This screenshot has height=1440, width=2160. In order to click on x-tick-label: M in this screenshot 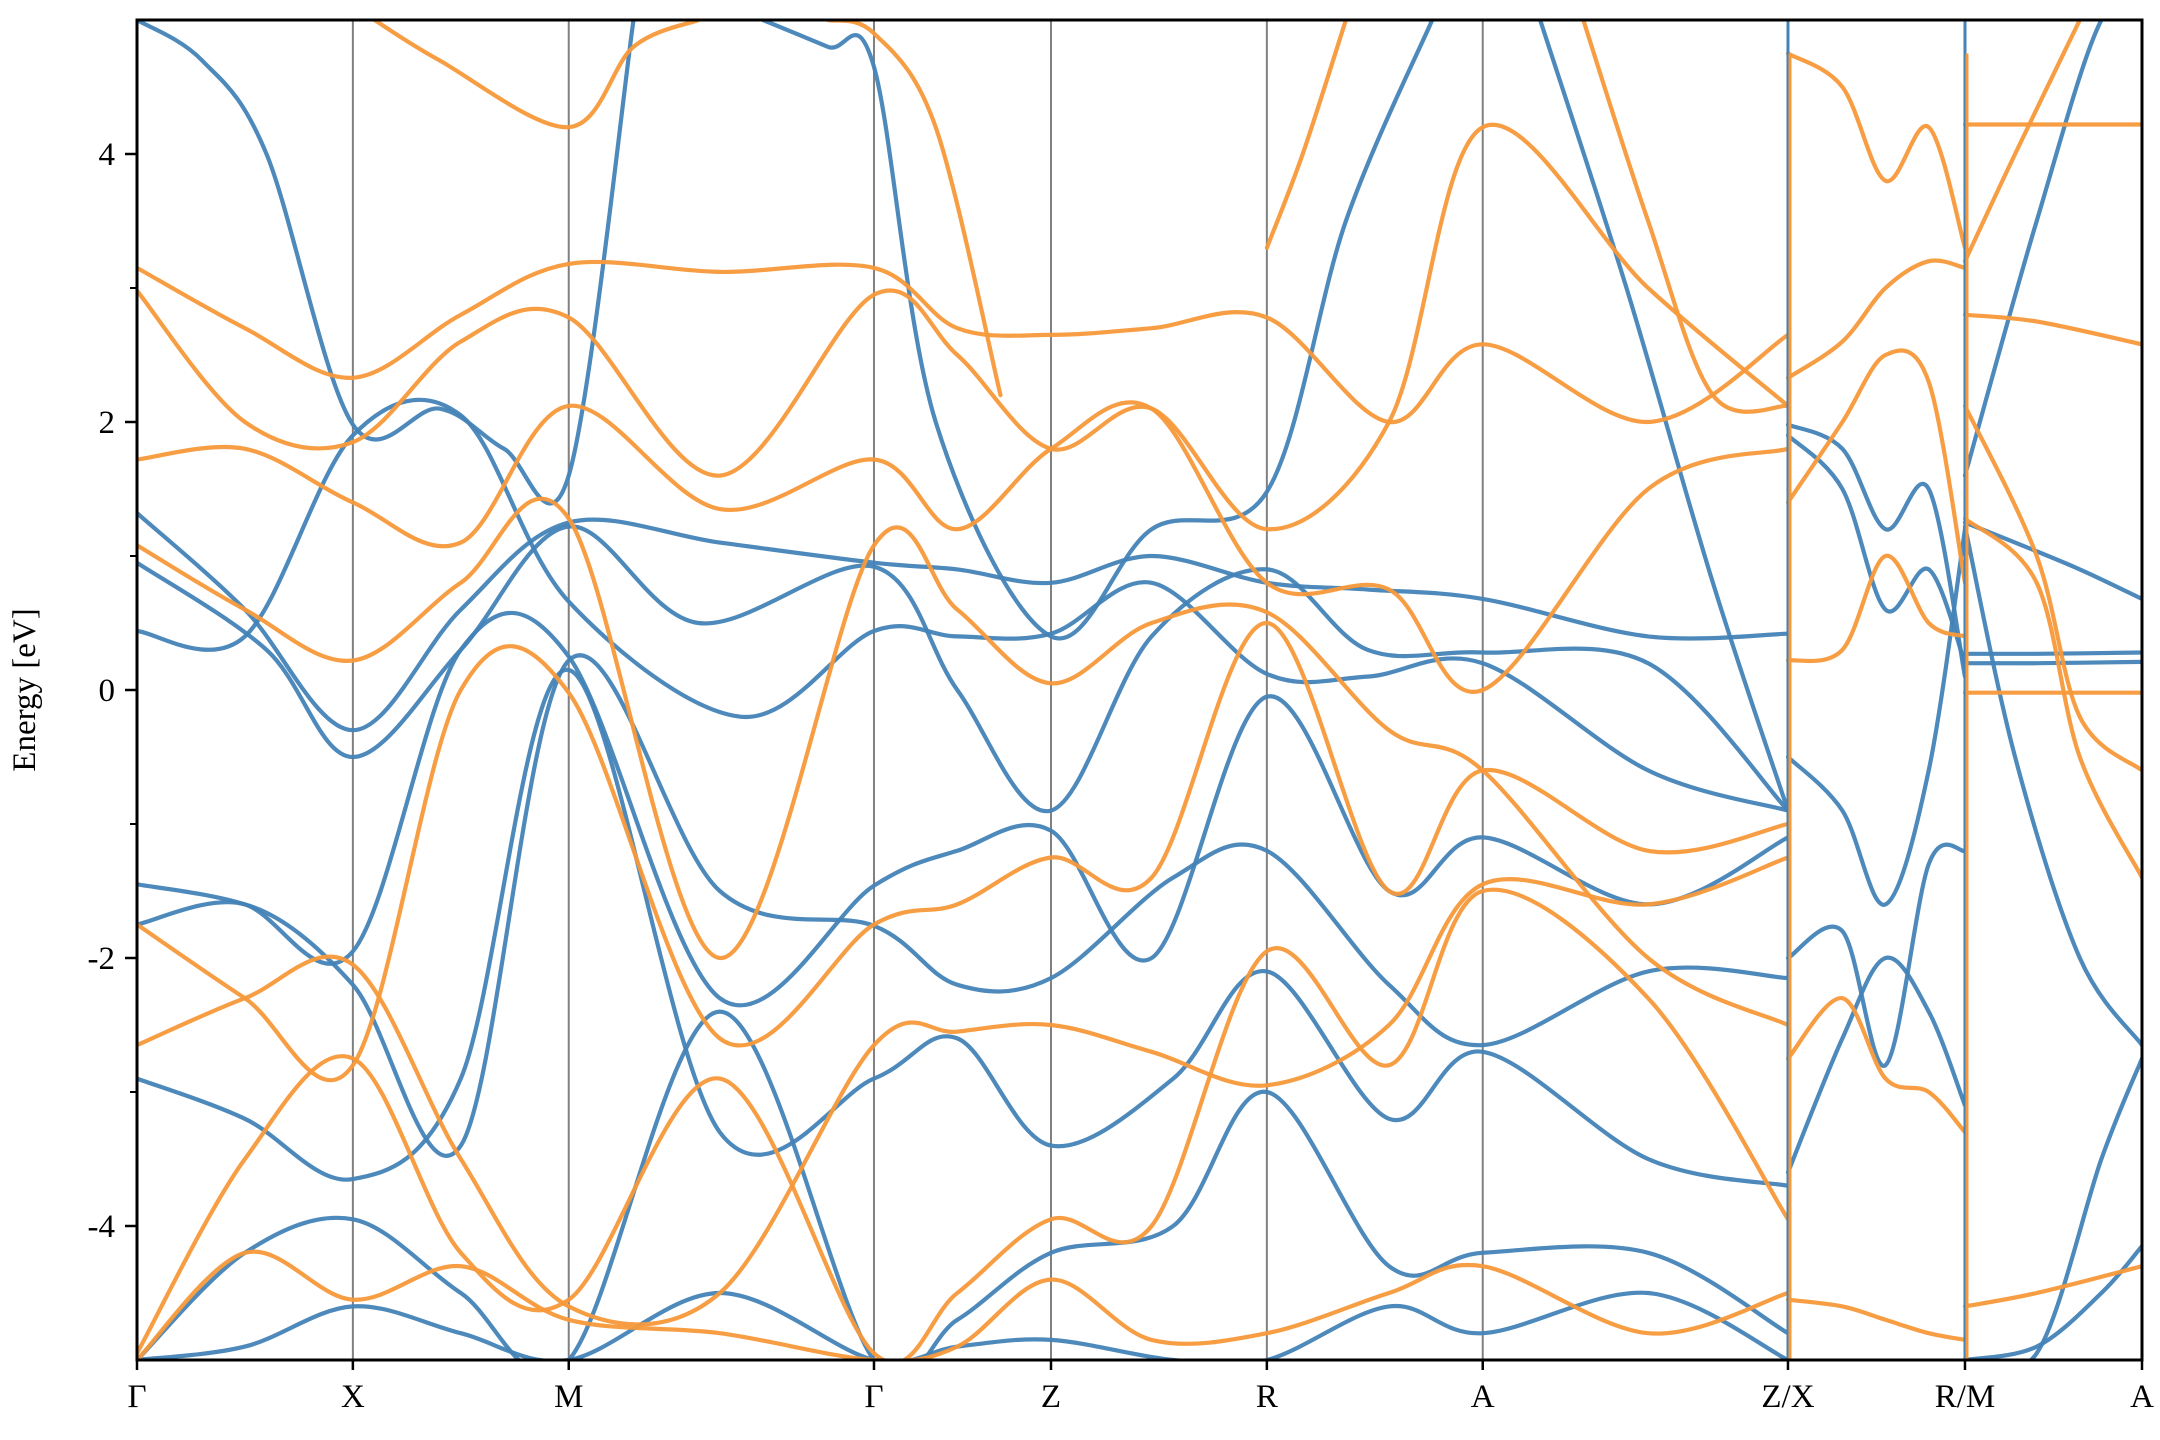, I will do `click(568, 1397)`.